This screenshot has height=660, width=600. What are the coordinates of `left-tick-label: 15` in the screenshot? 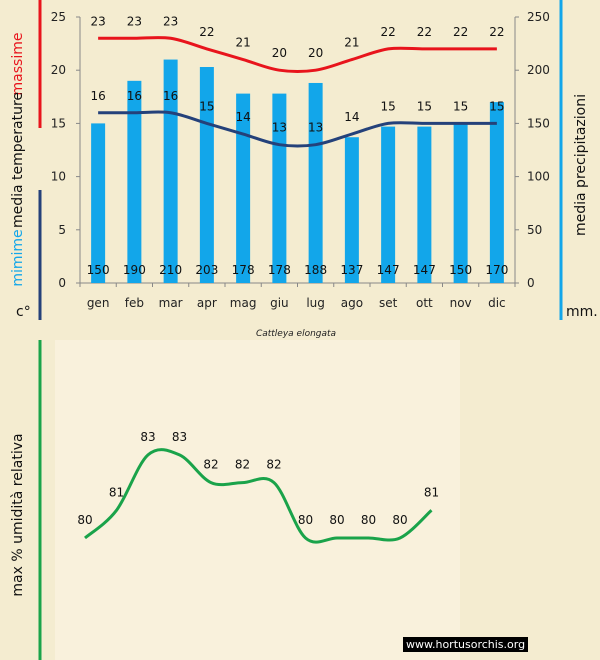 It's located at (58, 123).